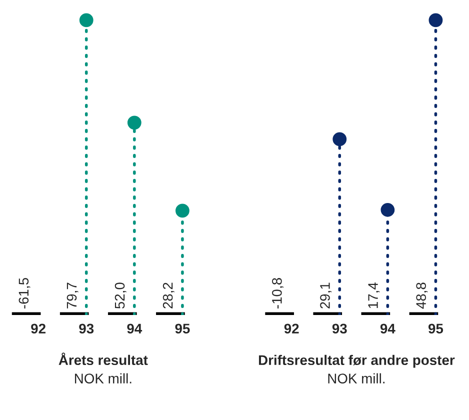  What do you see at coordinates (278, 293) in the screenshot?
I see `text: -10,8` at bounding box center [278, 293].